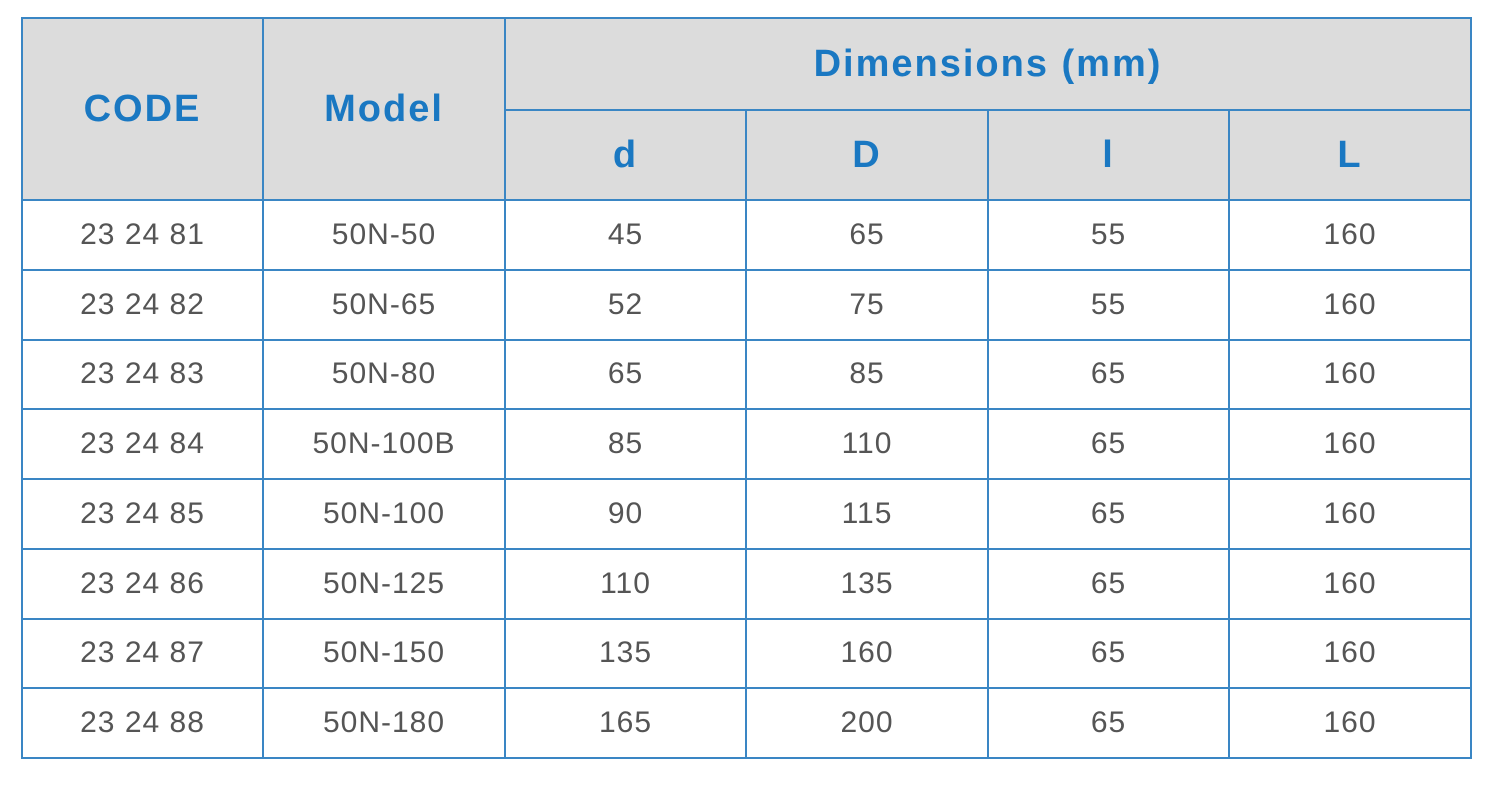 The width and height of the screenshot is (1500, 785). I want to click on table-cell: 50N-125, so click(384, 583).